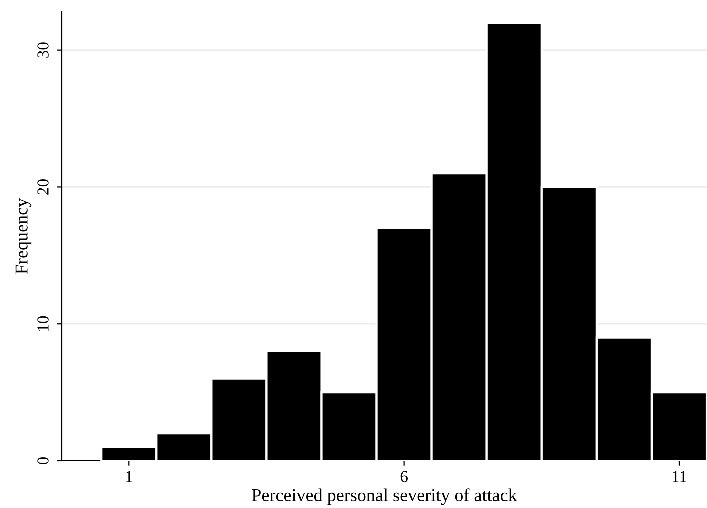 This screenshot has height=508, width=707. I want to click on y-tick-label: 30, so click(43, 50).